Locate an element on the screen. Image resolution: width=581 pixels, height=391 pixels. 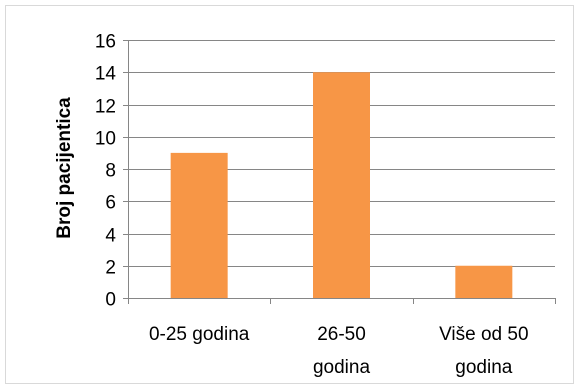
y-tick-label: 14 is located at coordinates (106, 74).